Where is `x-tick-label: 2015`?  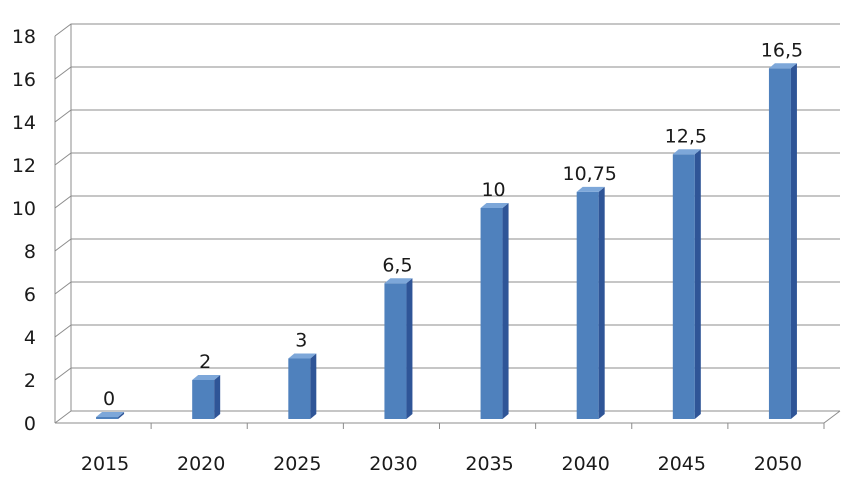
x-tick-label: 2015 is located at coordinates (105, 464).